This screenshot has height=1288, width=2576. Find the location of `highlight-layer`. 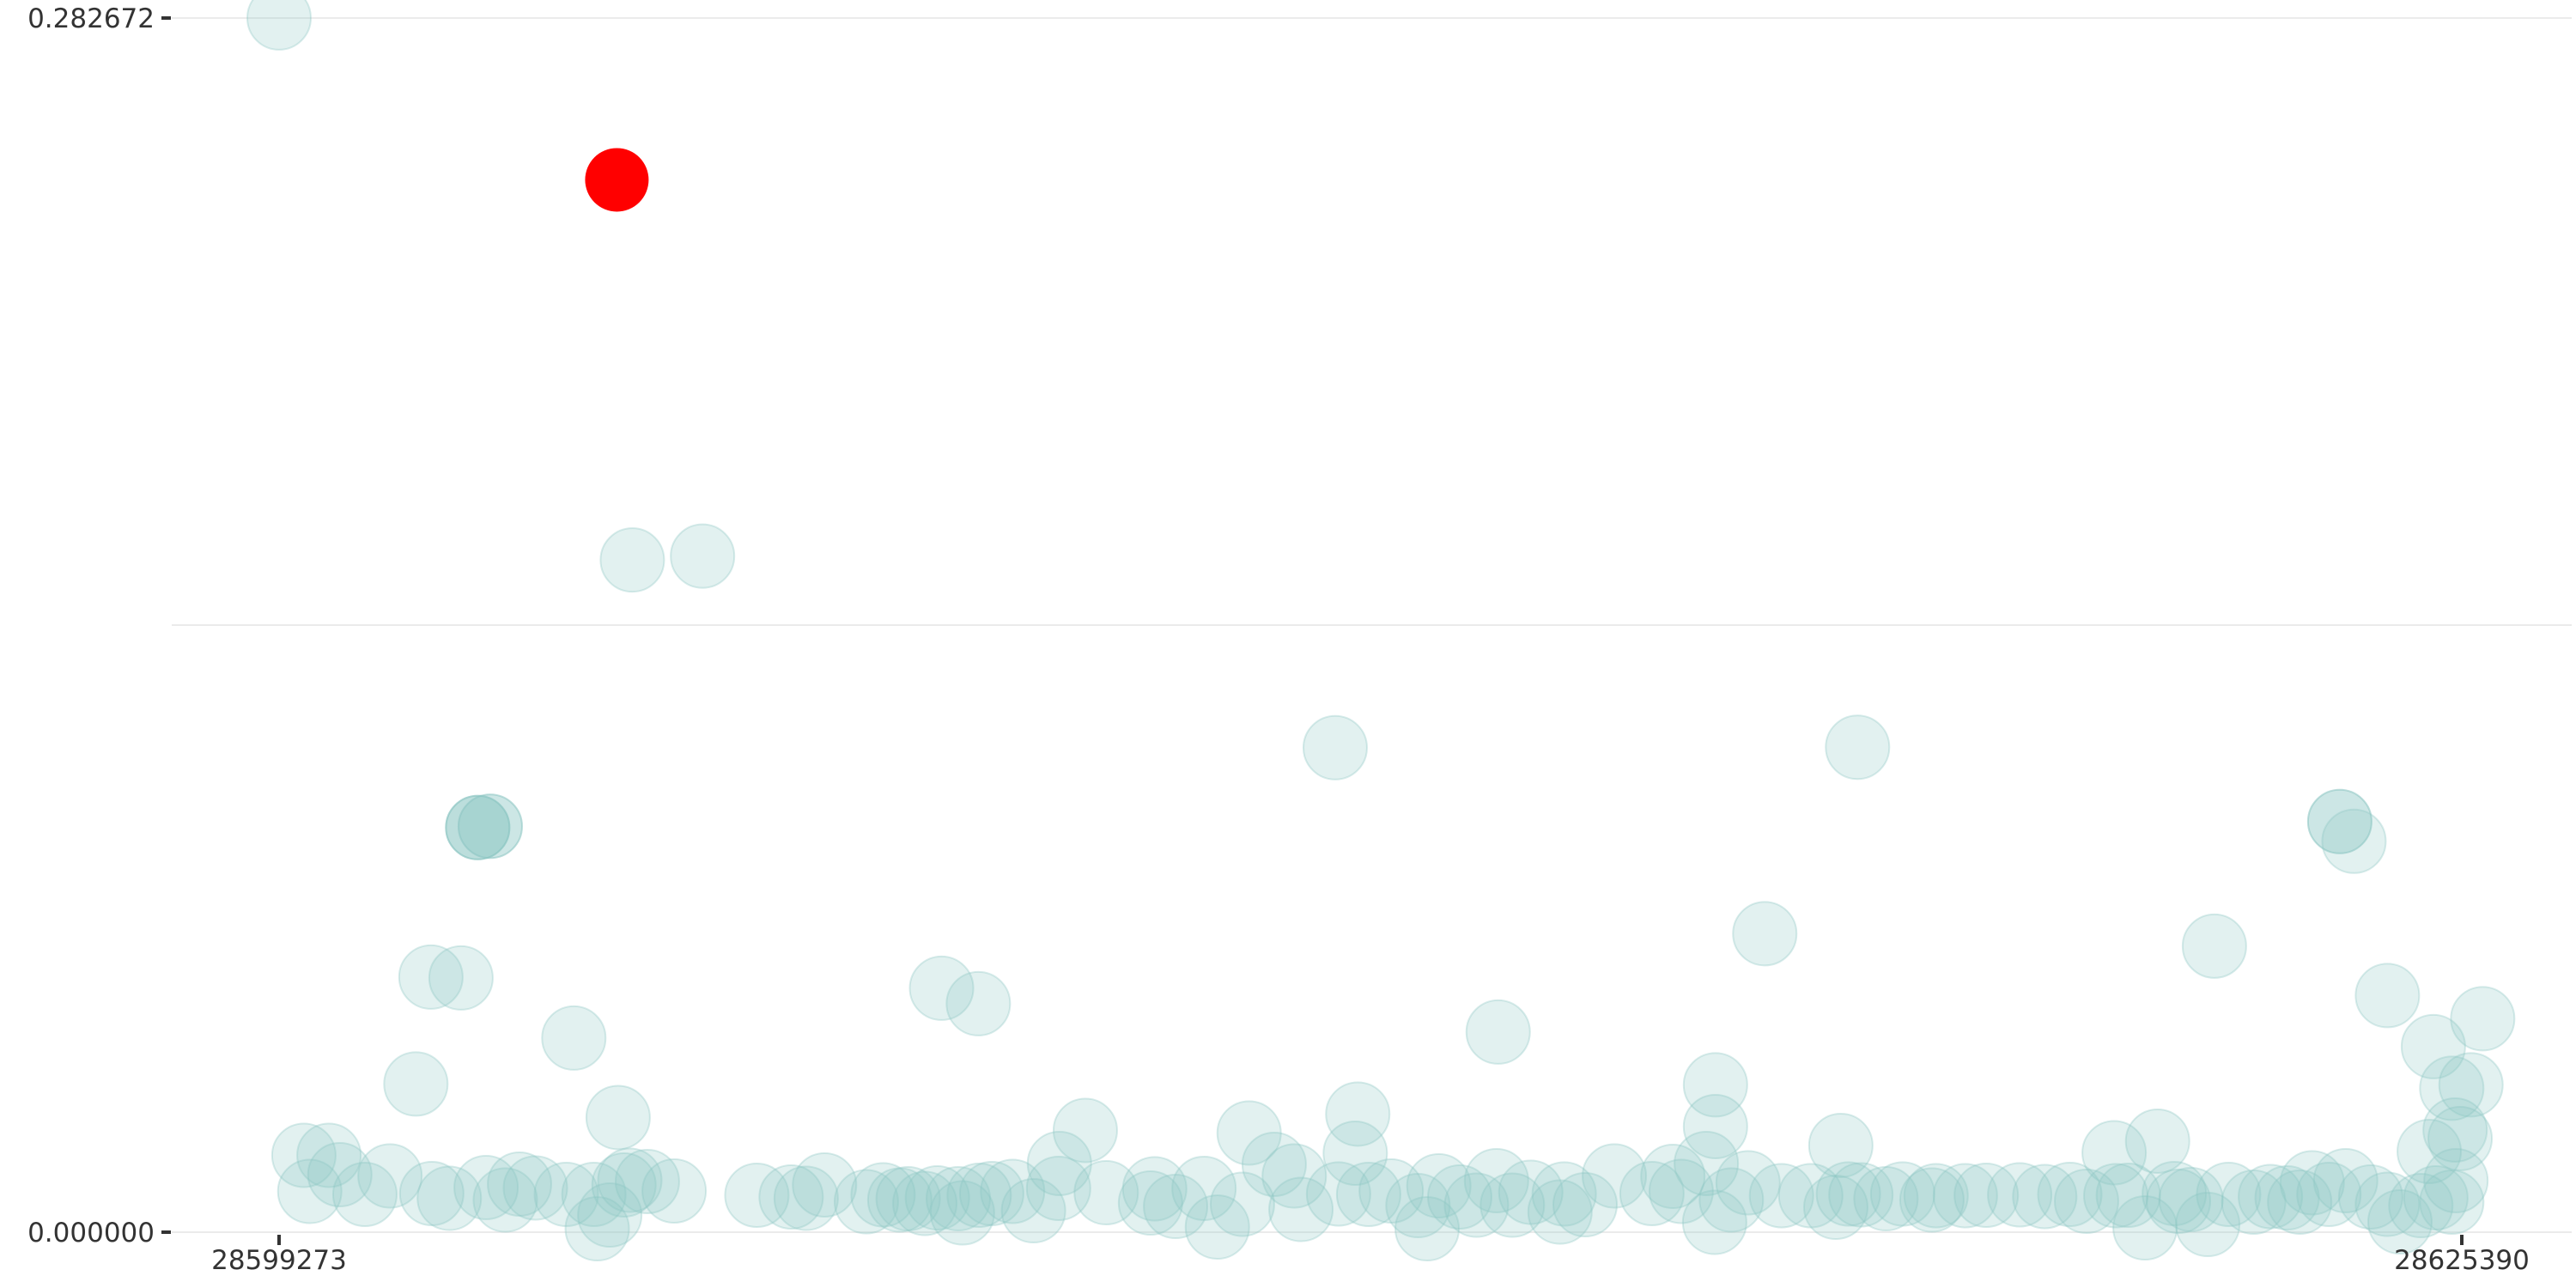

highlight-layer is located at coordinates (617, 180).